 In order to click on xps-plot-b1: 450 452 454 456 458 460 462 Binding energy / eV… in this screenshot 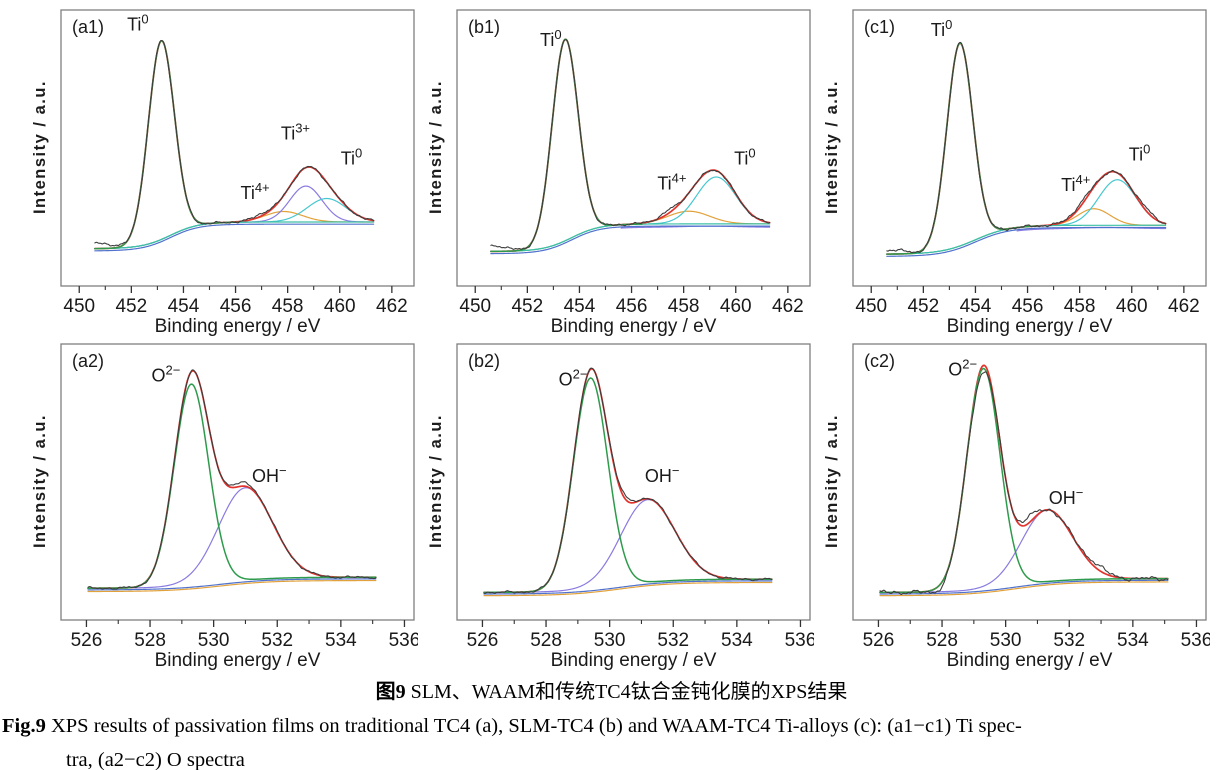, I will do `click(633, 172)`.